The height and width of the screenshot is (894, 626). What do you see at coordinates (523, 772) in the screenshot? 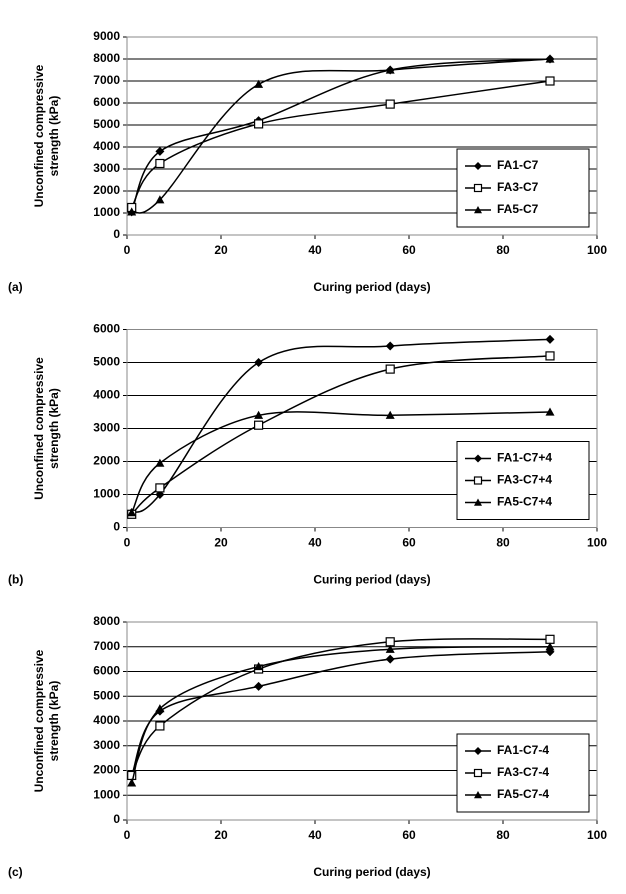
I see `legend-label: FA3-C7-4` at bounding box center [523, 772].